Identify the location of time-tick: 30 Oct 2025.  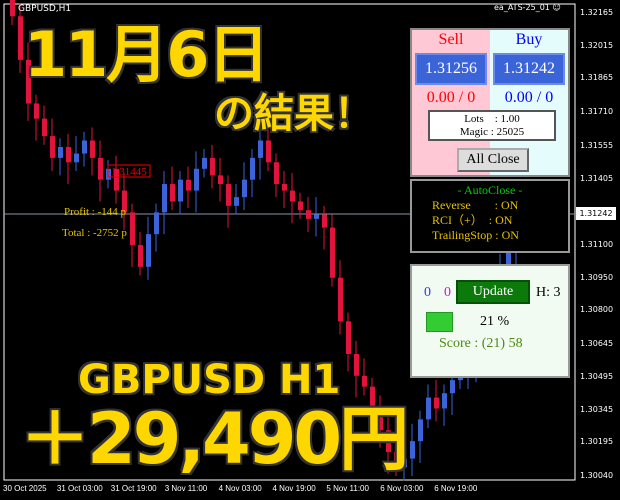
(25, 488).